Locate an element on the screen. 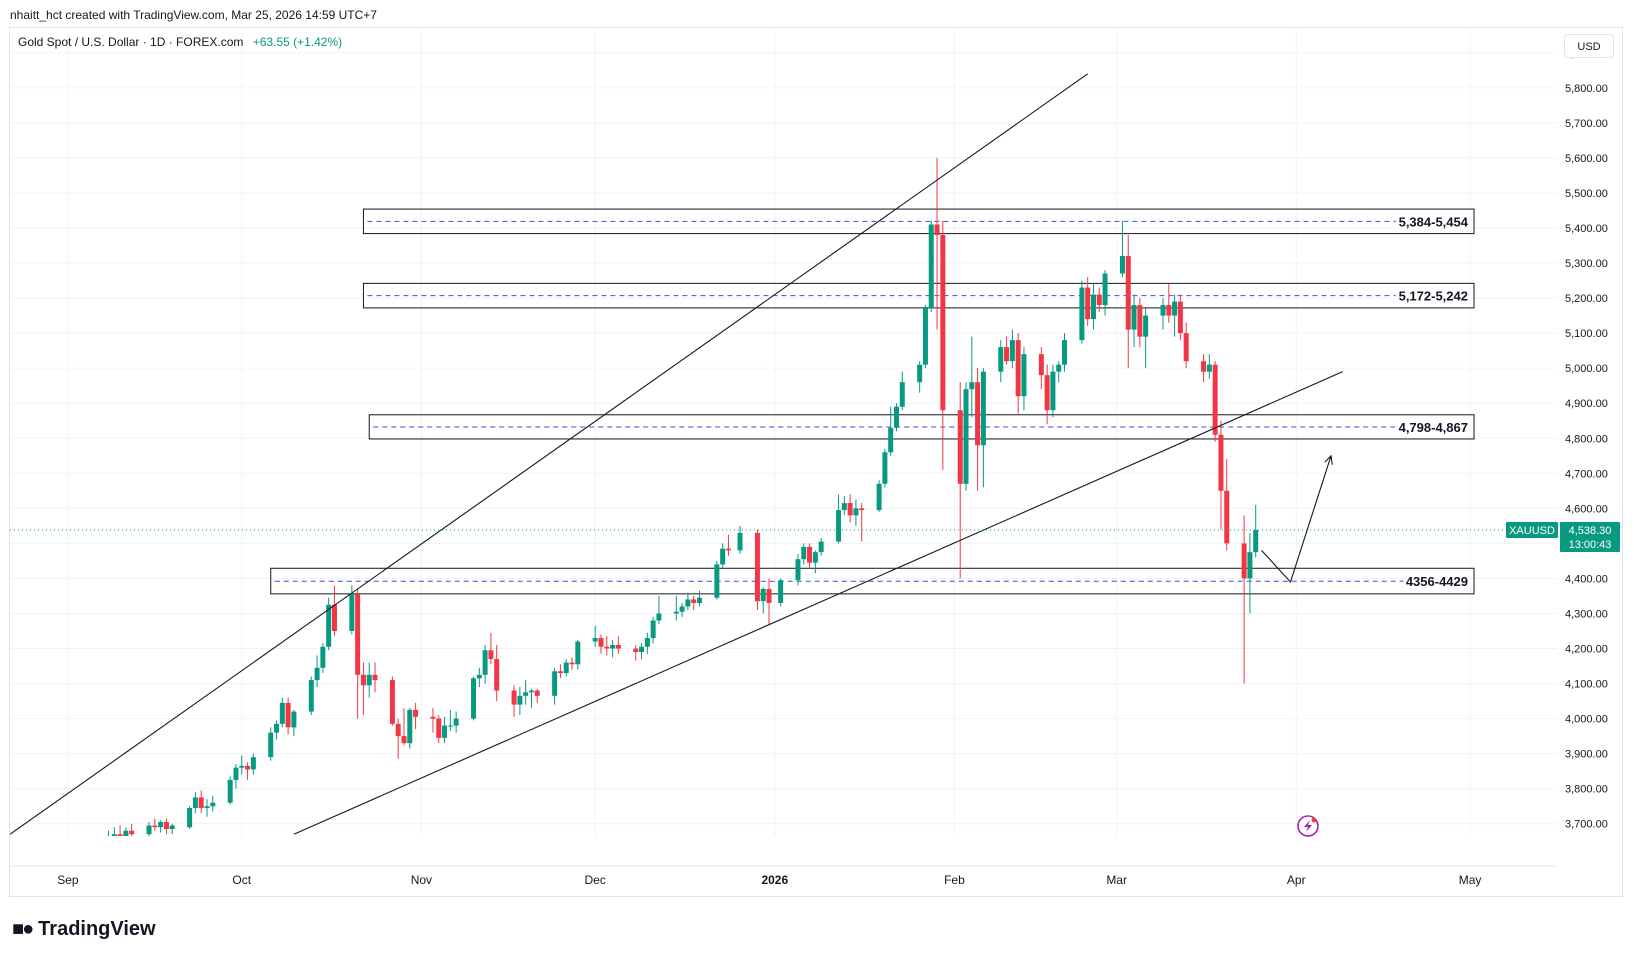  x-tick-label: Mar is located at coordinates (1116, 880).